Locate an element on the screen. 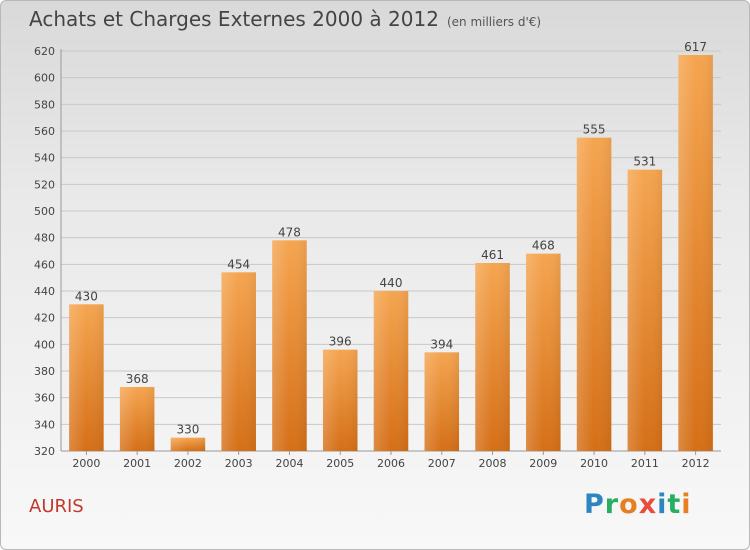  bar-shine-2003 is located at coordinates (238, 361).